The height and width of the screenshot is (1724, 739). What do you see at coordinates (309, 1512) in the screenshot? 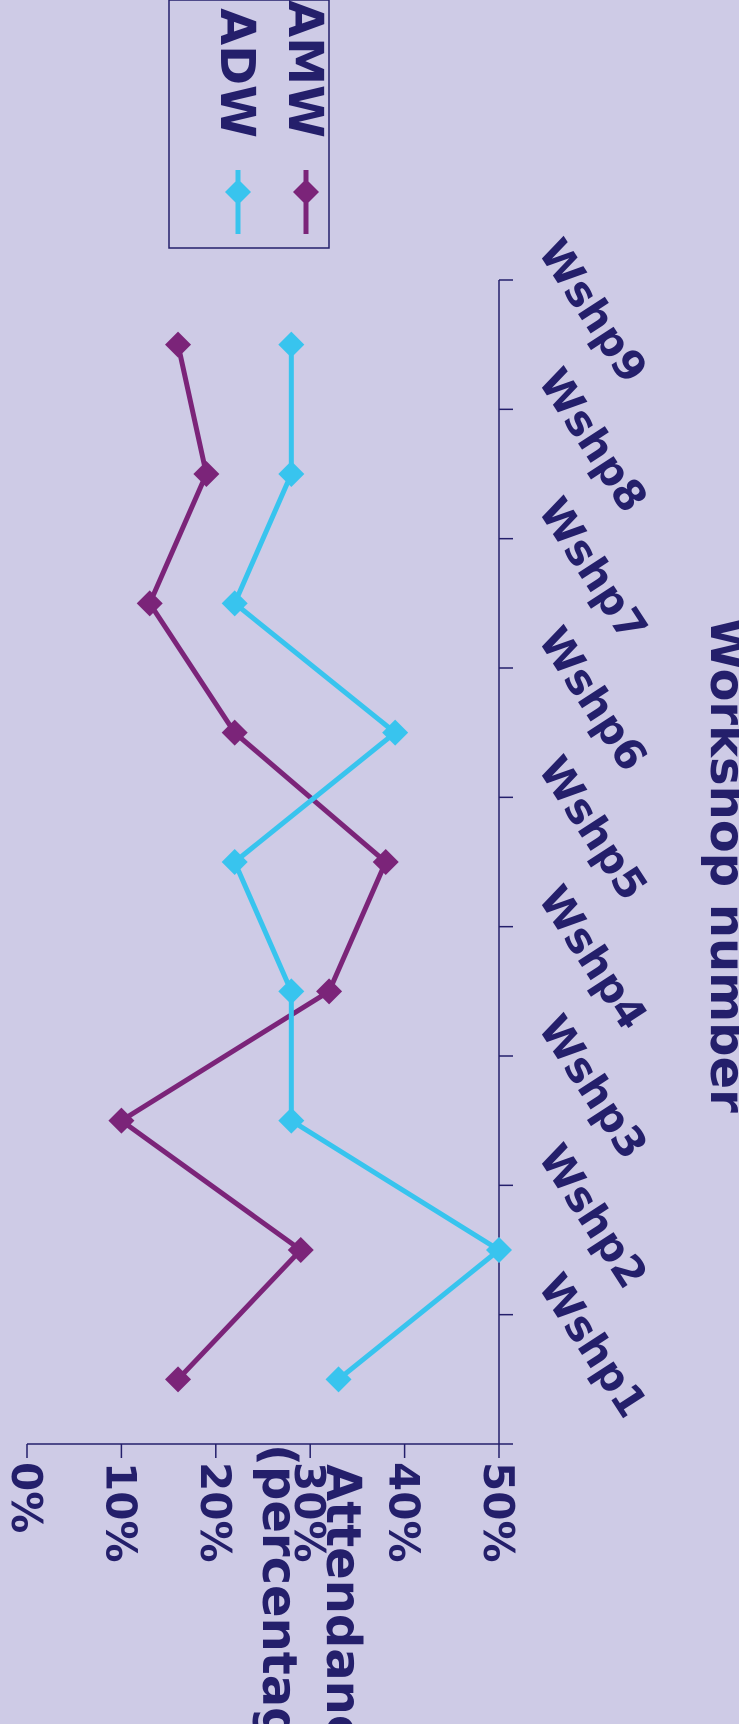
I see `y-tick-label: 30%` at bounding box center [309, 1512].